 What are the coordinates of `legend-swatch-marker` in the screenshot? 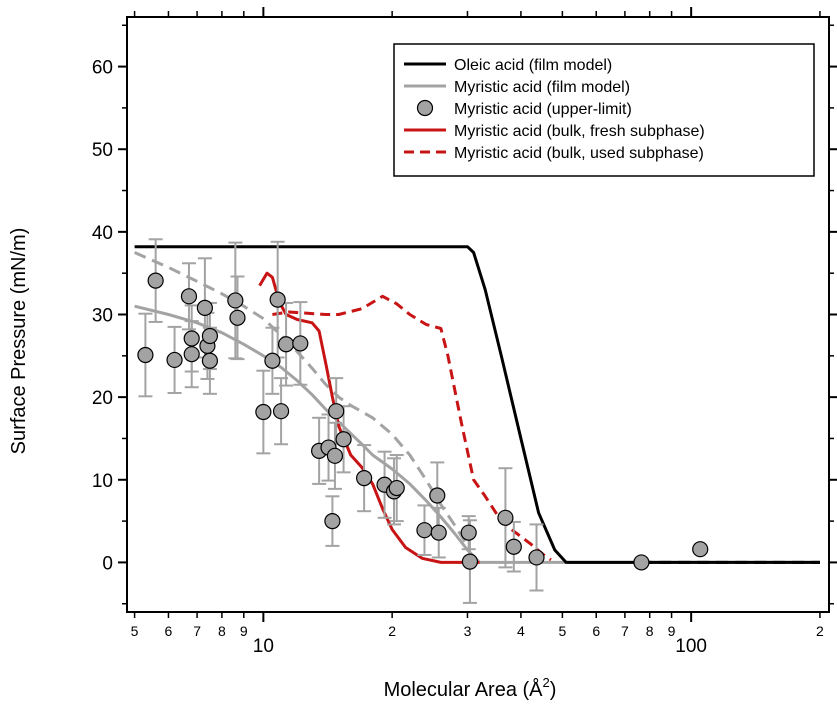 It's located at (425, 108).